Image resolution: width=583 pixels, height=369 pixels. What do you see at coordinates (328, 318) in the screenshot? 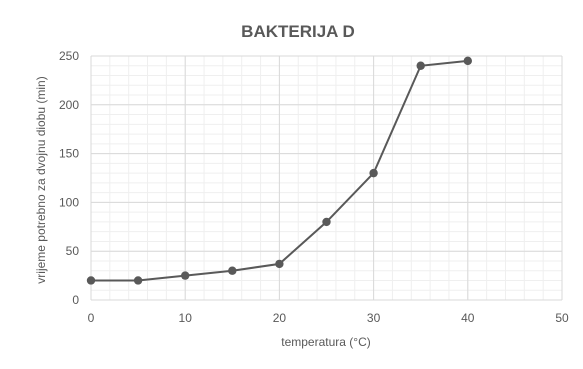
I see `x-tick-labels: 0 10 20 30 40 50` at bounding box center [328, 318].